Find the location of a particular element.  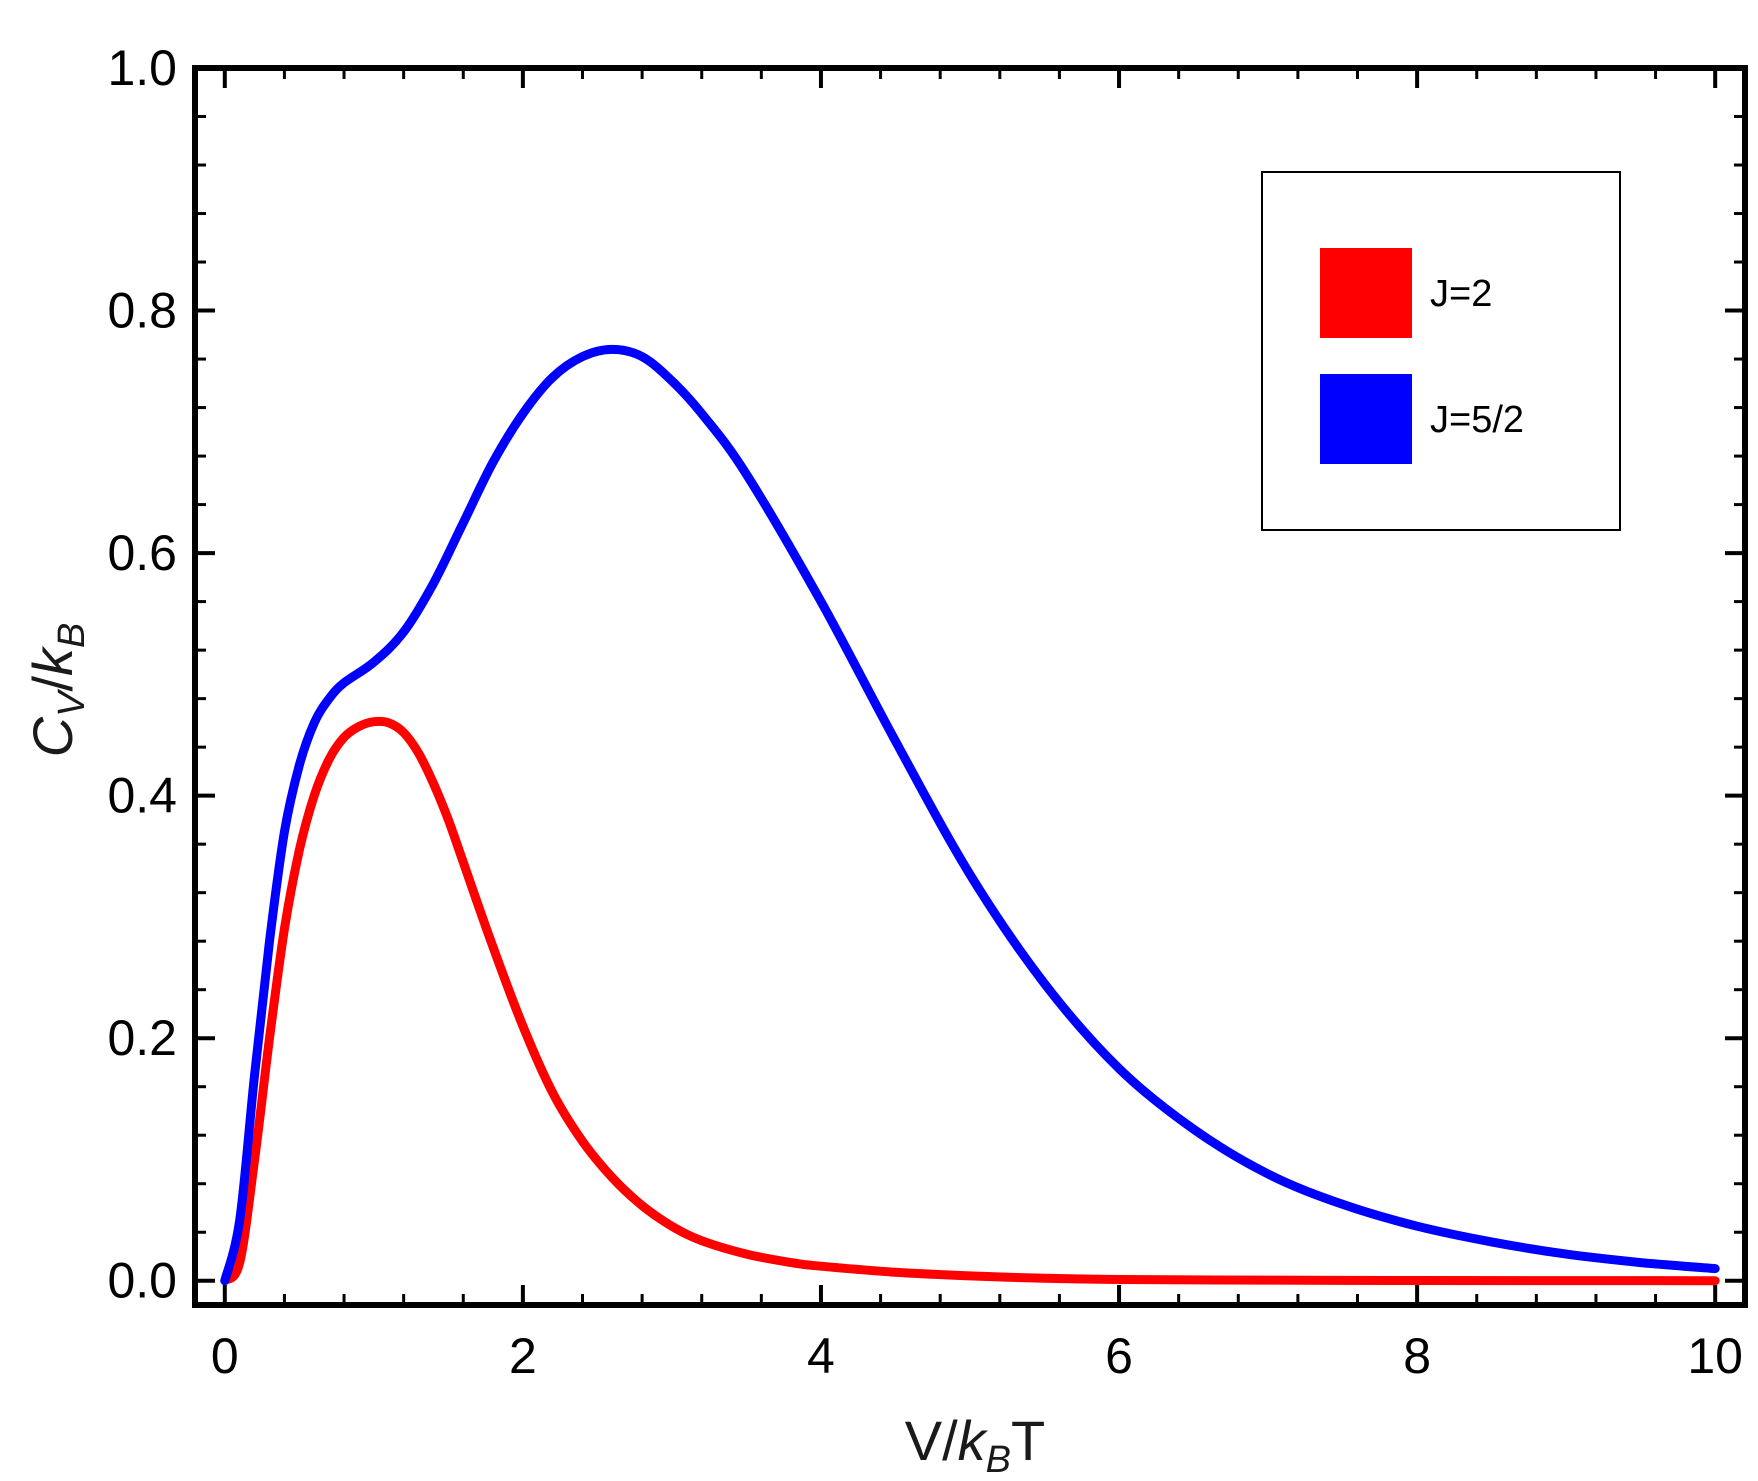

legend-swatch-j52 is located at coordinates (1366, 419).